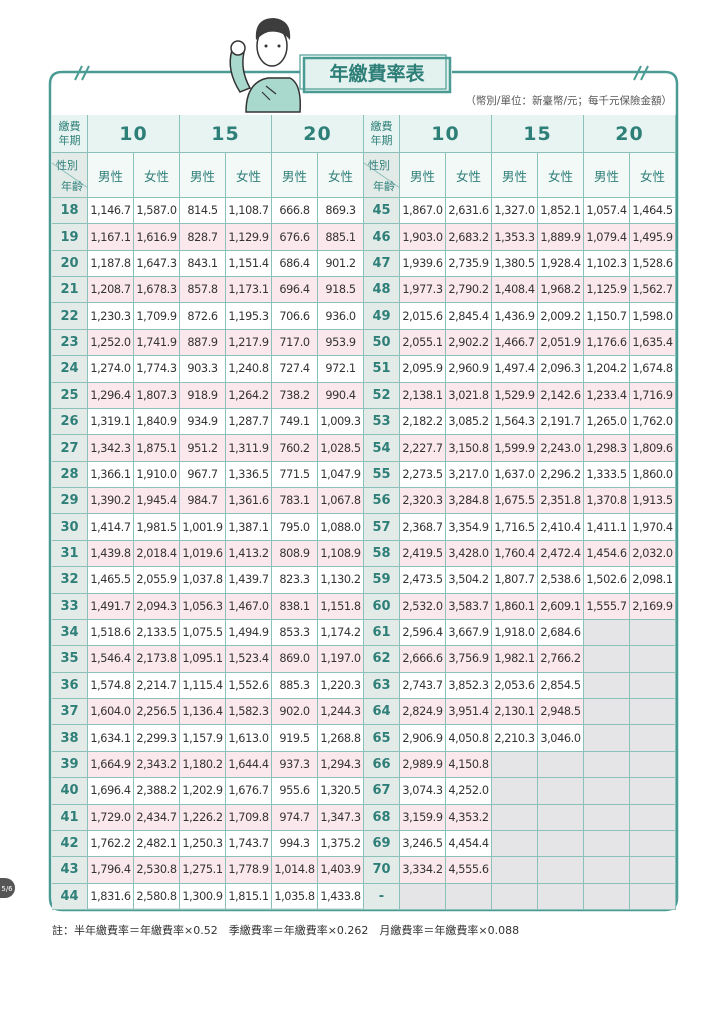  Describe the element at coordinates (469, 659) in the screenshot. I see `rate-cell: 3,756.9` at that location.